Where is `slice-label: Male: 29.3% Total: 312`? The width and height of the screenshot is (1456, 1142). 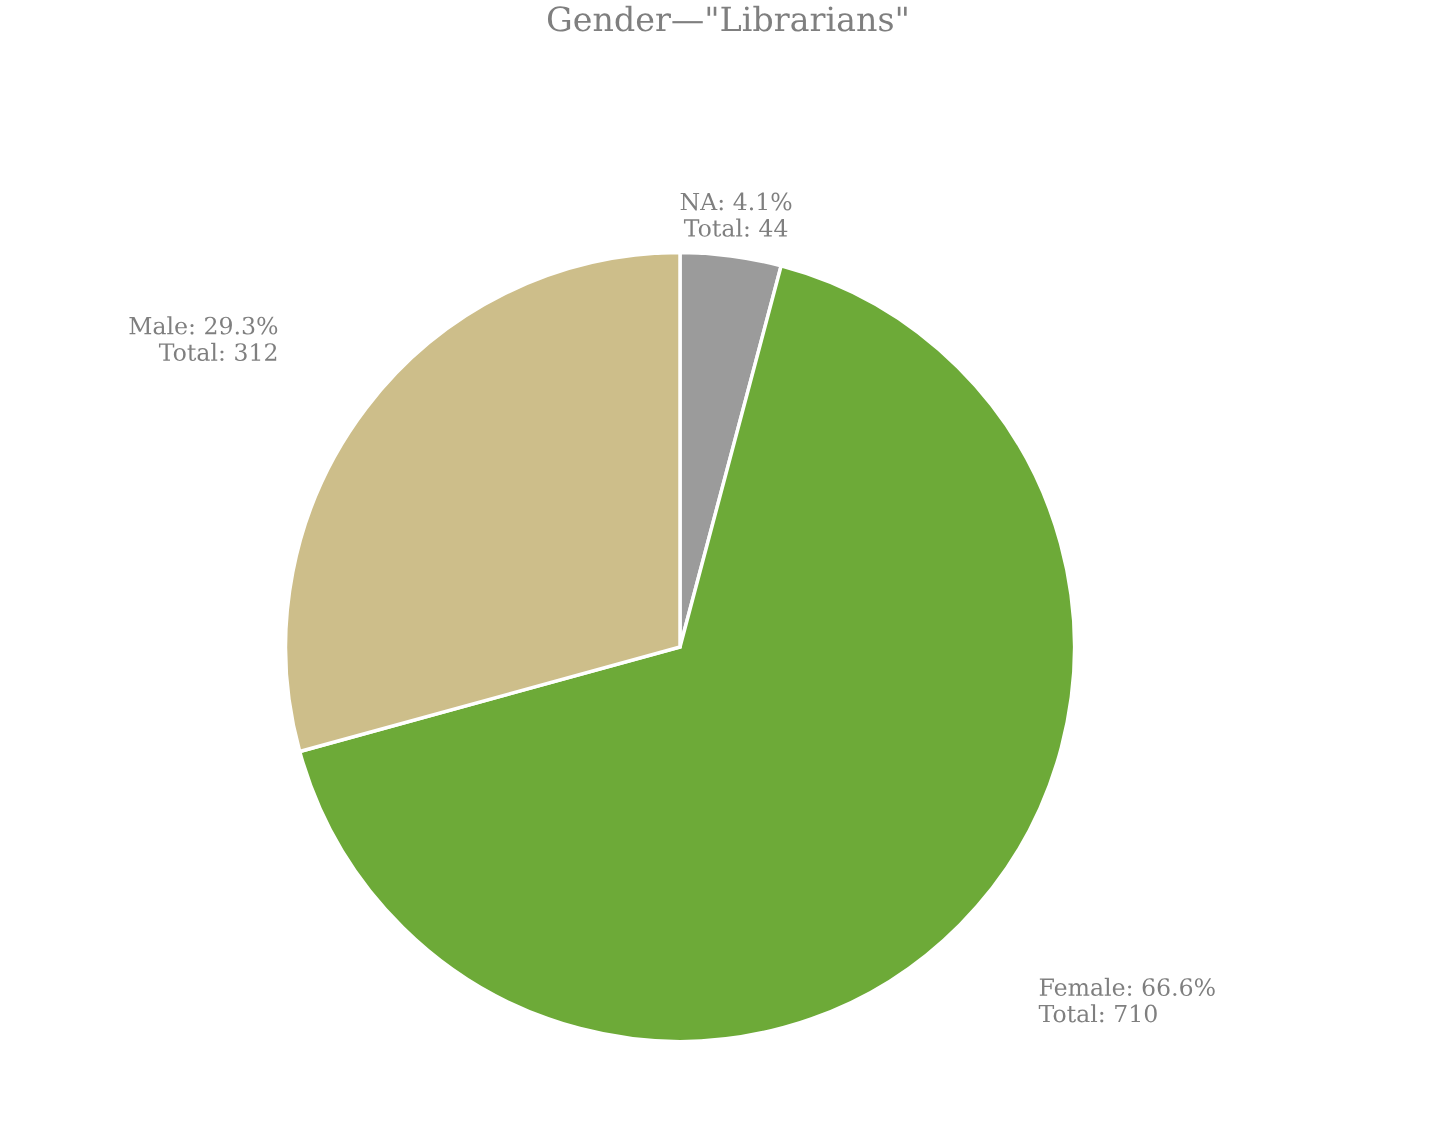
slice-label: Male: 29.3% Total: 312 is located at coordinates (203, 339).